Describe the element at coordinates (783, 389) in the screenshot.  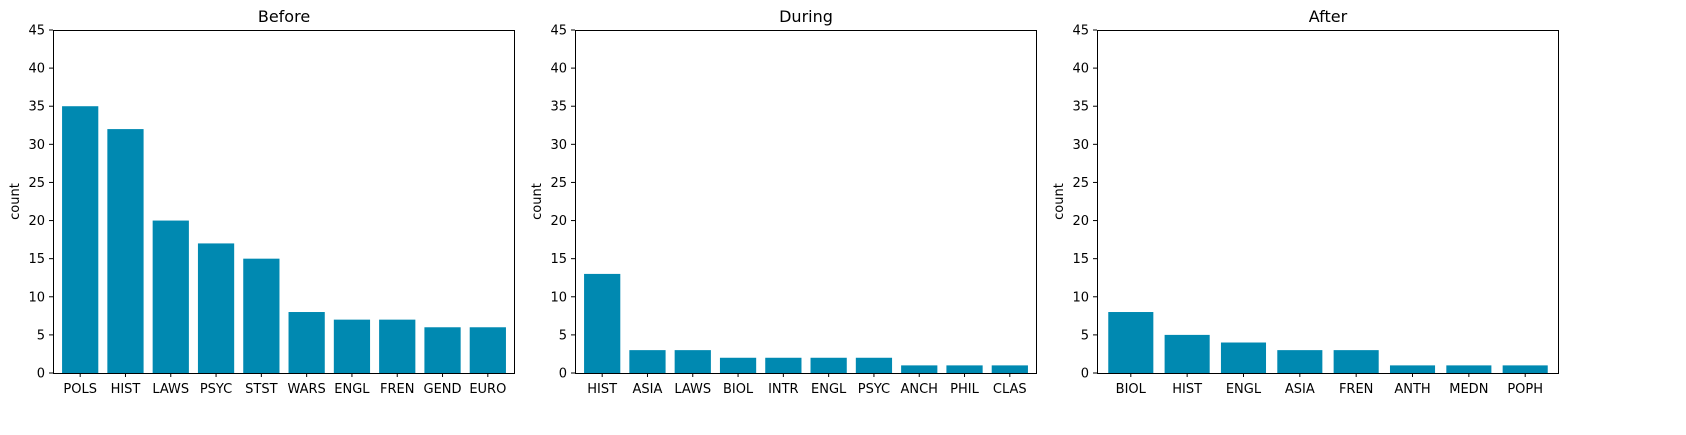
I see `x-tick-label: INTR` at that location.